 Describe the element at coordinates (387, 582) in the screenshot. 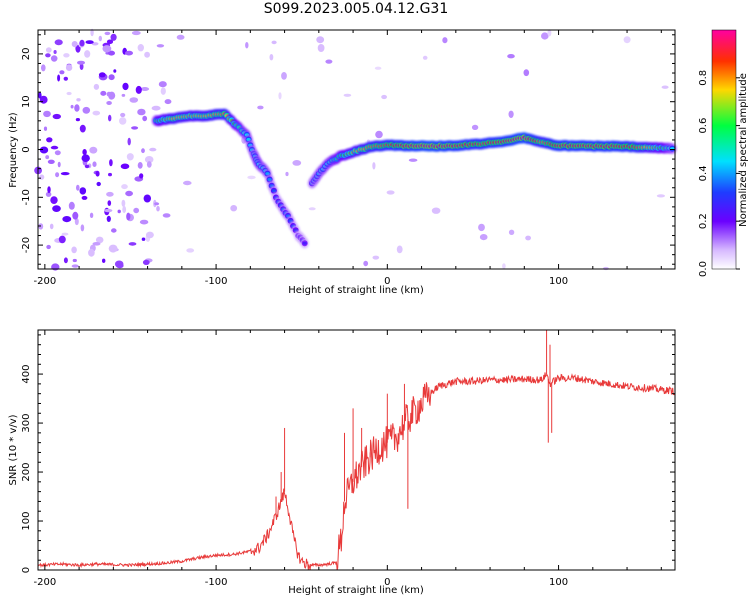

I see `snr-x-tick-label: 0` at that location.